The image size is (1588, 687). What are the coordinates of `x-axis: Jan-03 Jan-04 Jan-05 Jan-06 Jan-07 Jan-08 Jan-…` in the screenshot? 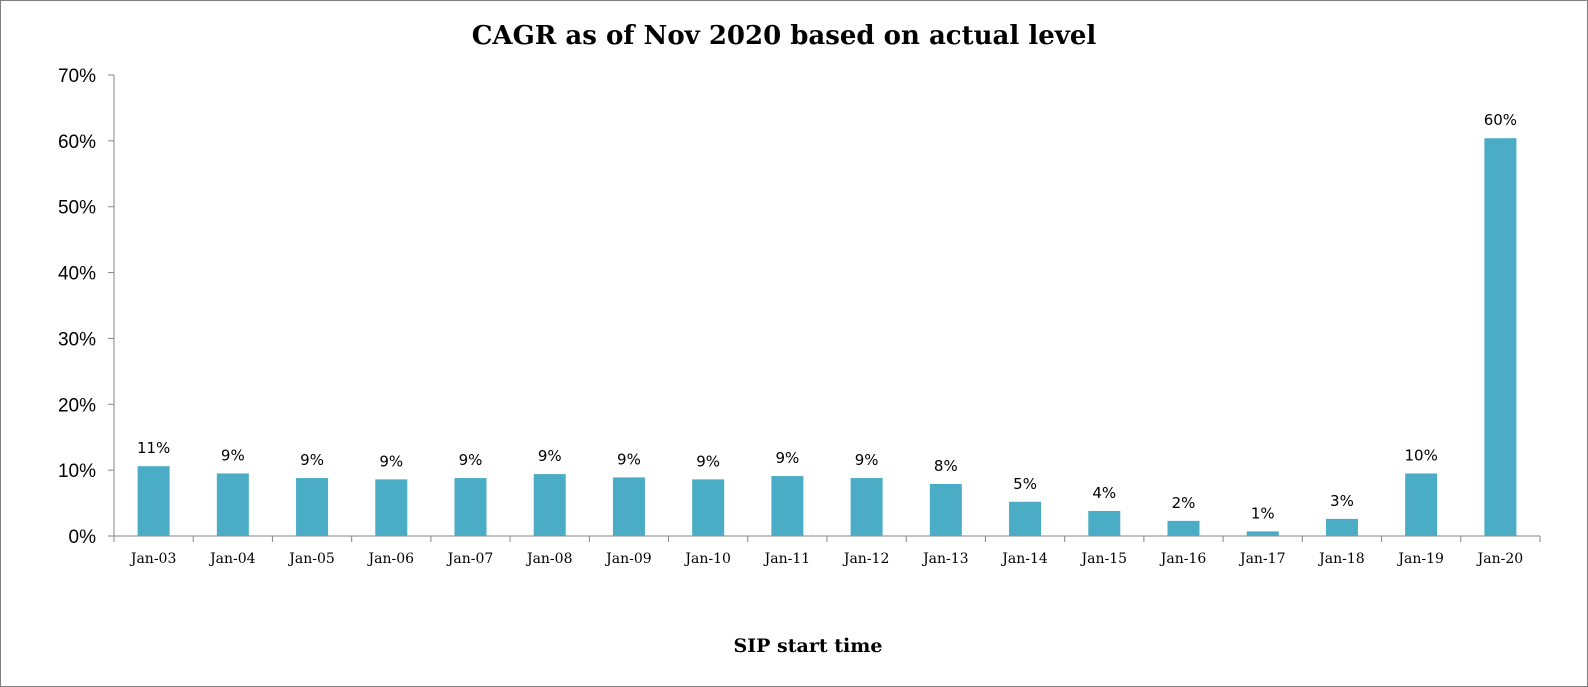 It's located at (827, 551).